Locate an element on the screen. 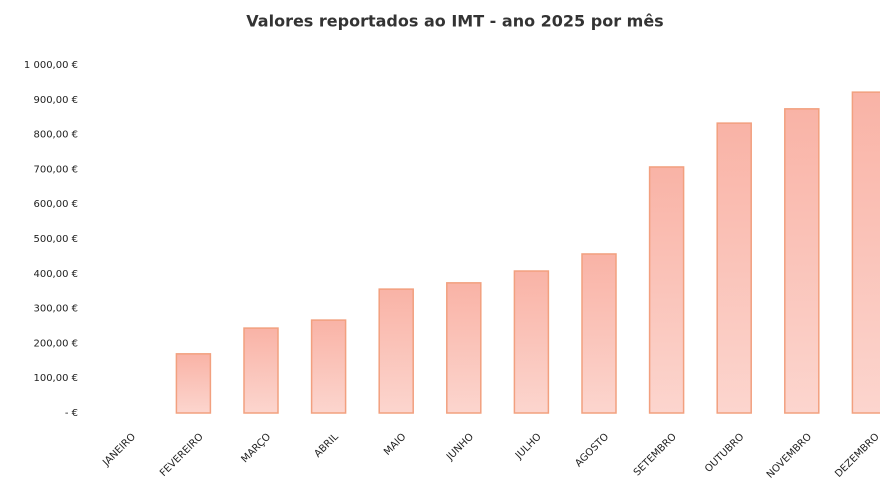  y-tick-label: 600,00 € is located at coordinates (55, 204).